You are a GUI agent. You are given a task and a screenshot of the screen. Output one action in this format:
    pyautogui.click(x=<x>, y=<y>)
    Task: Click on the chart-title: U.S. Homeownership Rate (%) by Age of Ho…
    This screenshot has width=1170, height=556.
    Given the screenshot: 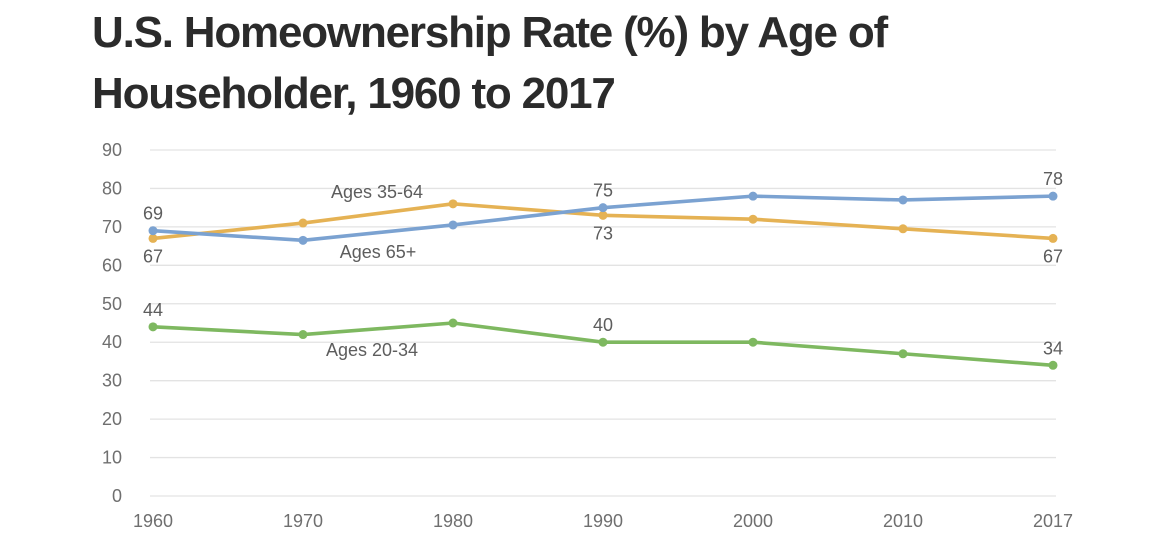 What is the action you would take?
    pyautogui.click(x=490, y=63)
    